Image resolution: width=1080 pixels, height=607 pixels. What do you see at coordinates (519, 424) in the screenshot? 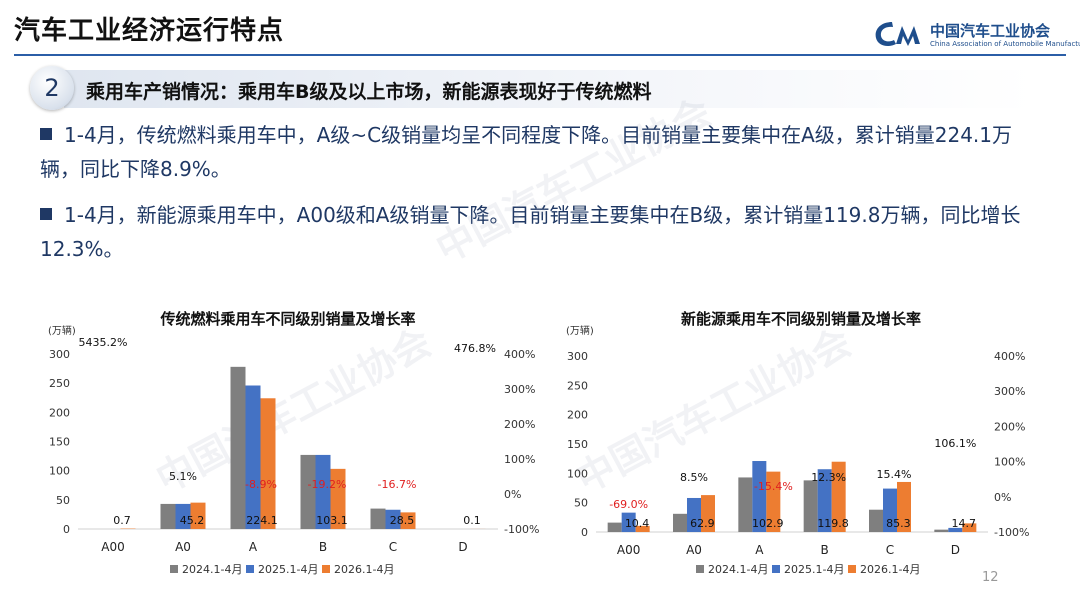
I see `y2-tick-label: 200%` at bounding box center [519, 424].